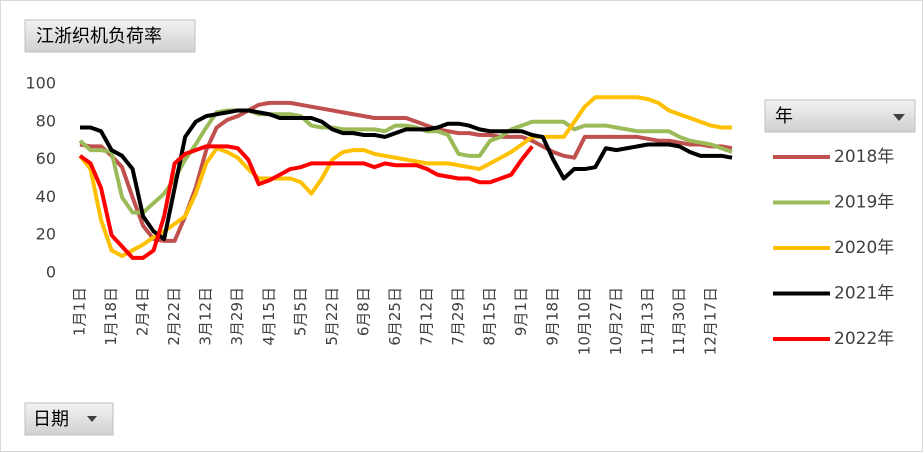 The width and height of the screenshot is (924, 453). Describe the element at coordinates (332, 316) in the screenshot. I see `x-tick-label: 5月22日` at that location.